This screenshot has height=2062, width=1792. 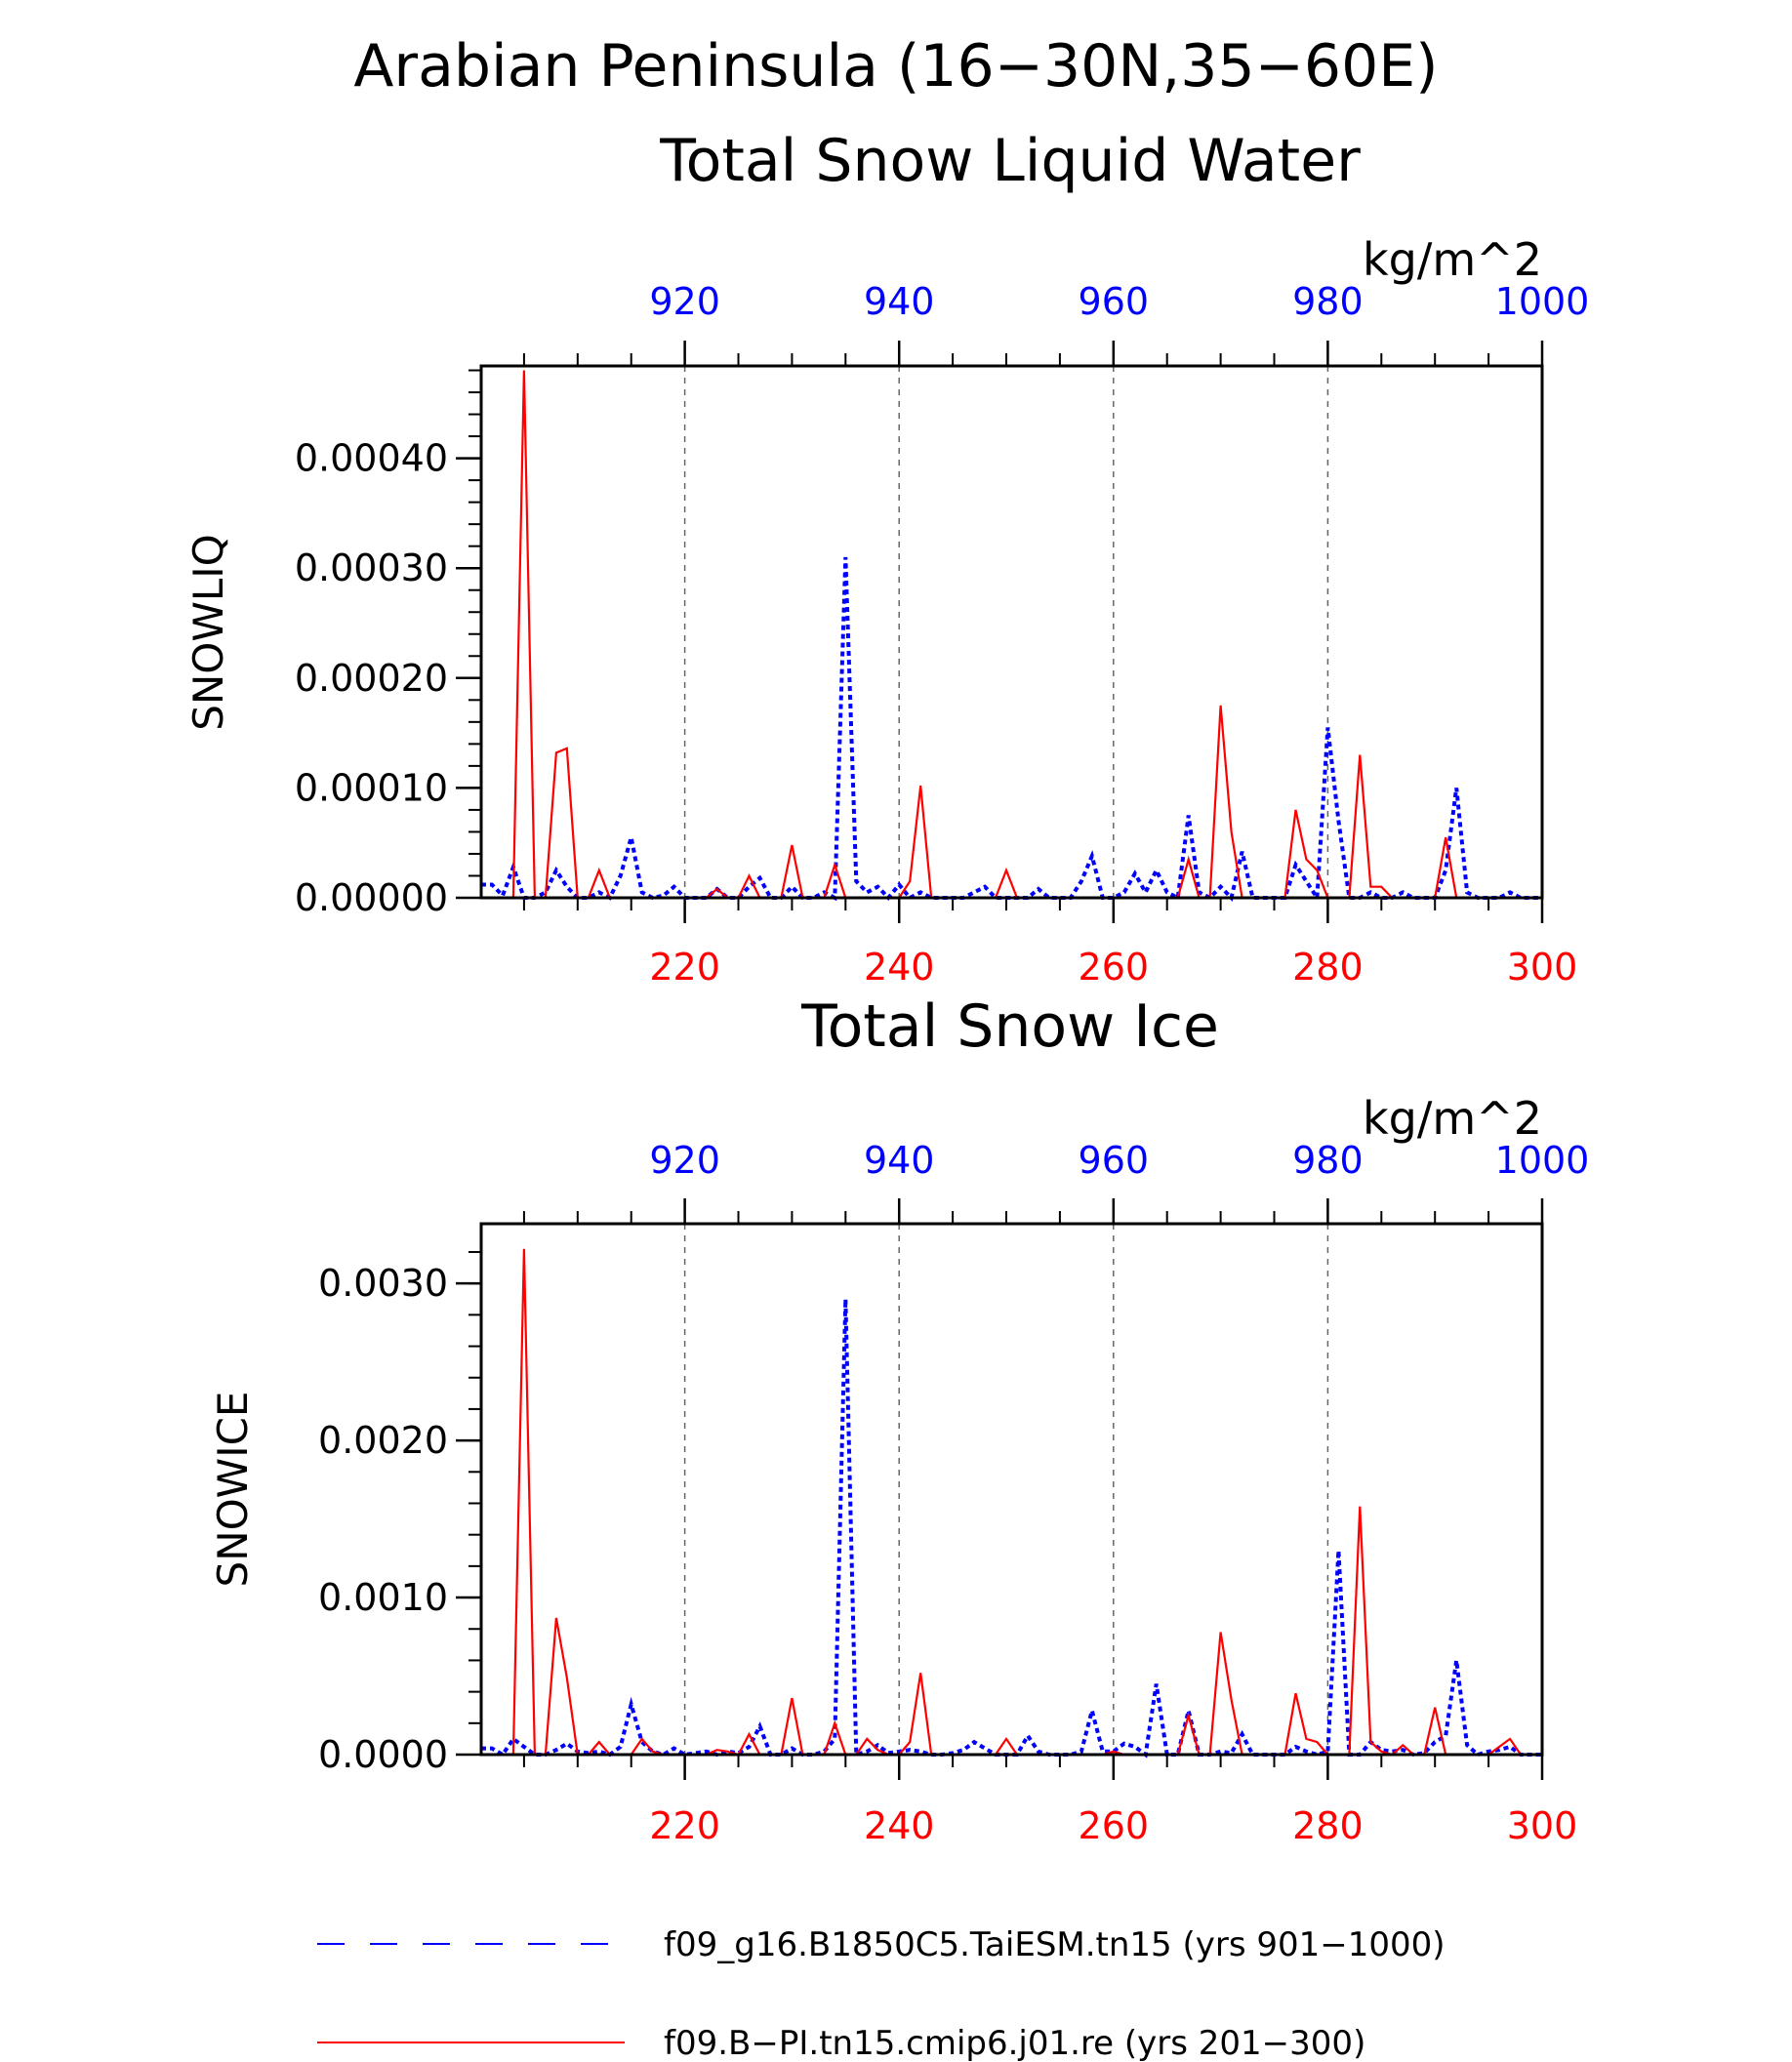 I want to click on y-tick-label: 0.00000, so click(x=371, y=897).